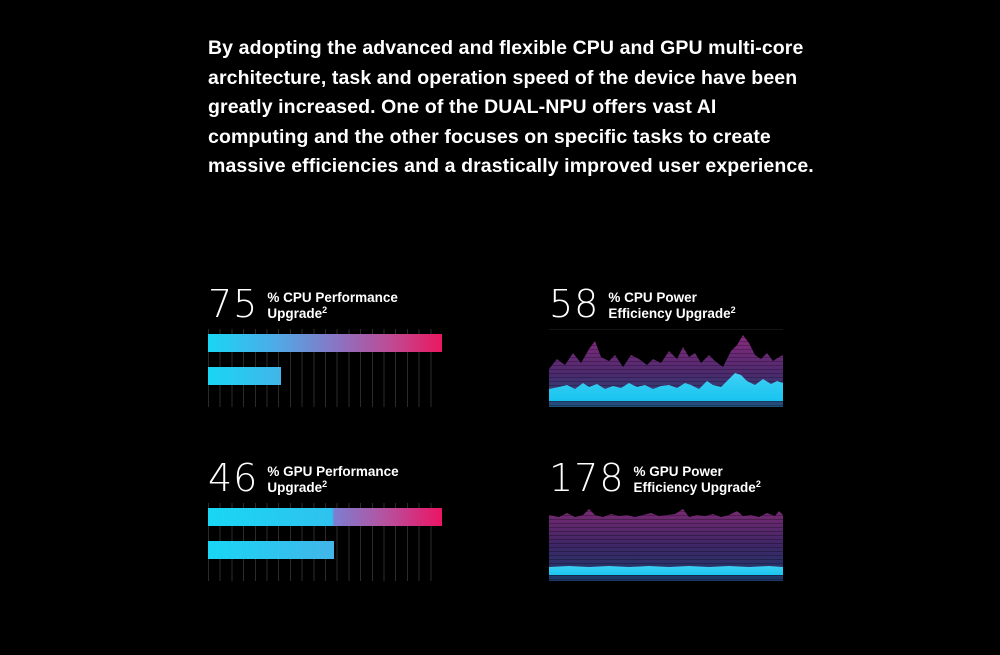 The height and width of the screenshot is (655, 1000). I want to click on cpu-power-caption-line1: % CPU Power, so click(652, 297).